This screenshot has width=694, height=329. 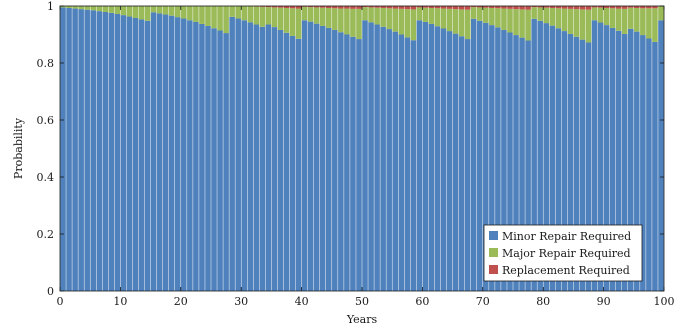 I want to click on x-tick-label-0: 0, so click(x=60, y=301).